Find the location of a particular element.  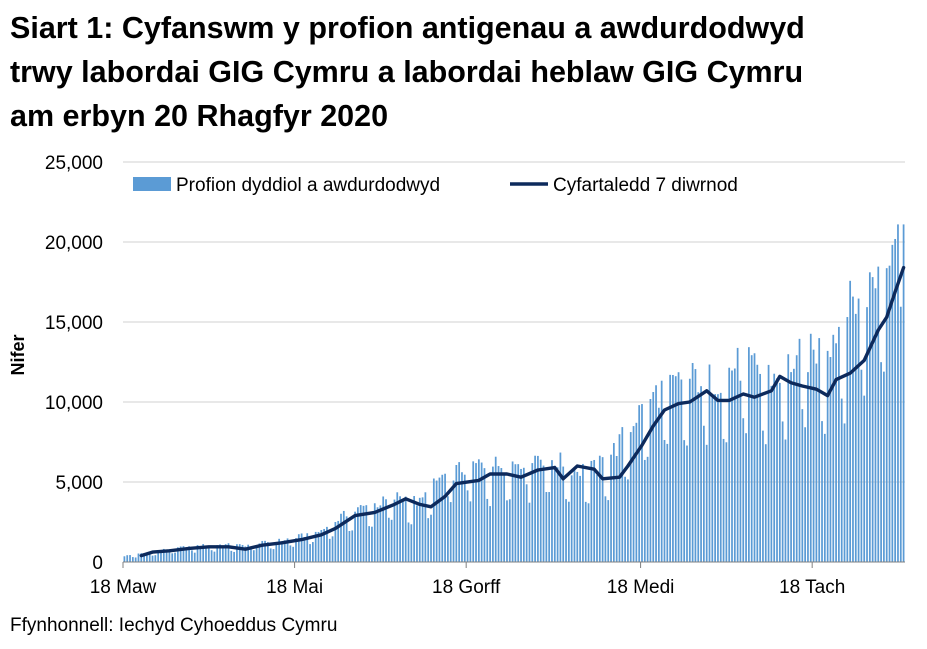

x-tick-label: 18 Maw is located at coordinates (123, 587).